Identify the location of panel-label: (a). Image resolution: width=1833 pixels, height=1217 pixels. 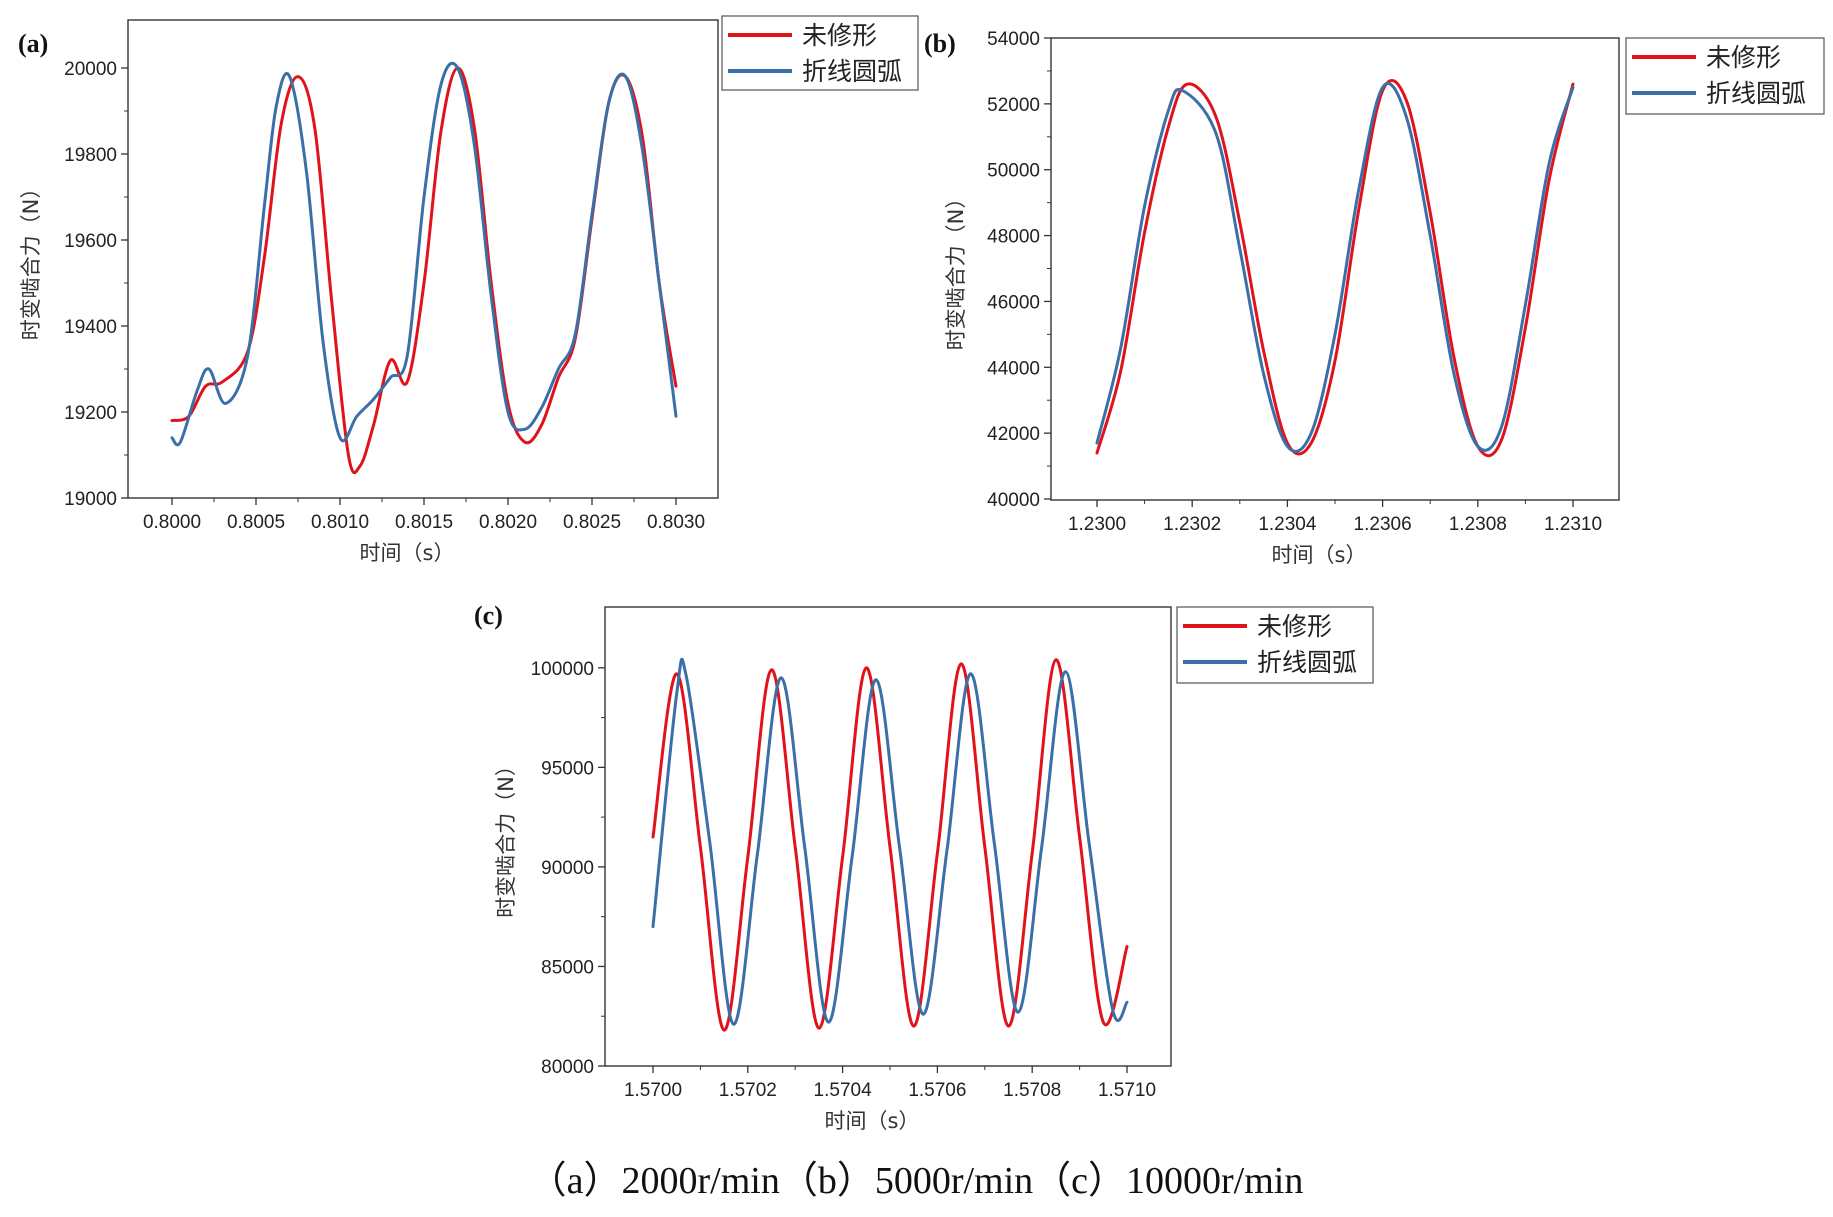
(33, 43).